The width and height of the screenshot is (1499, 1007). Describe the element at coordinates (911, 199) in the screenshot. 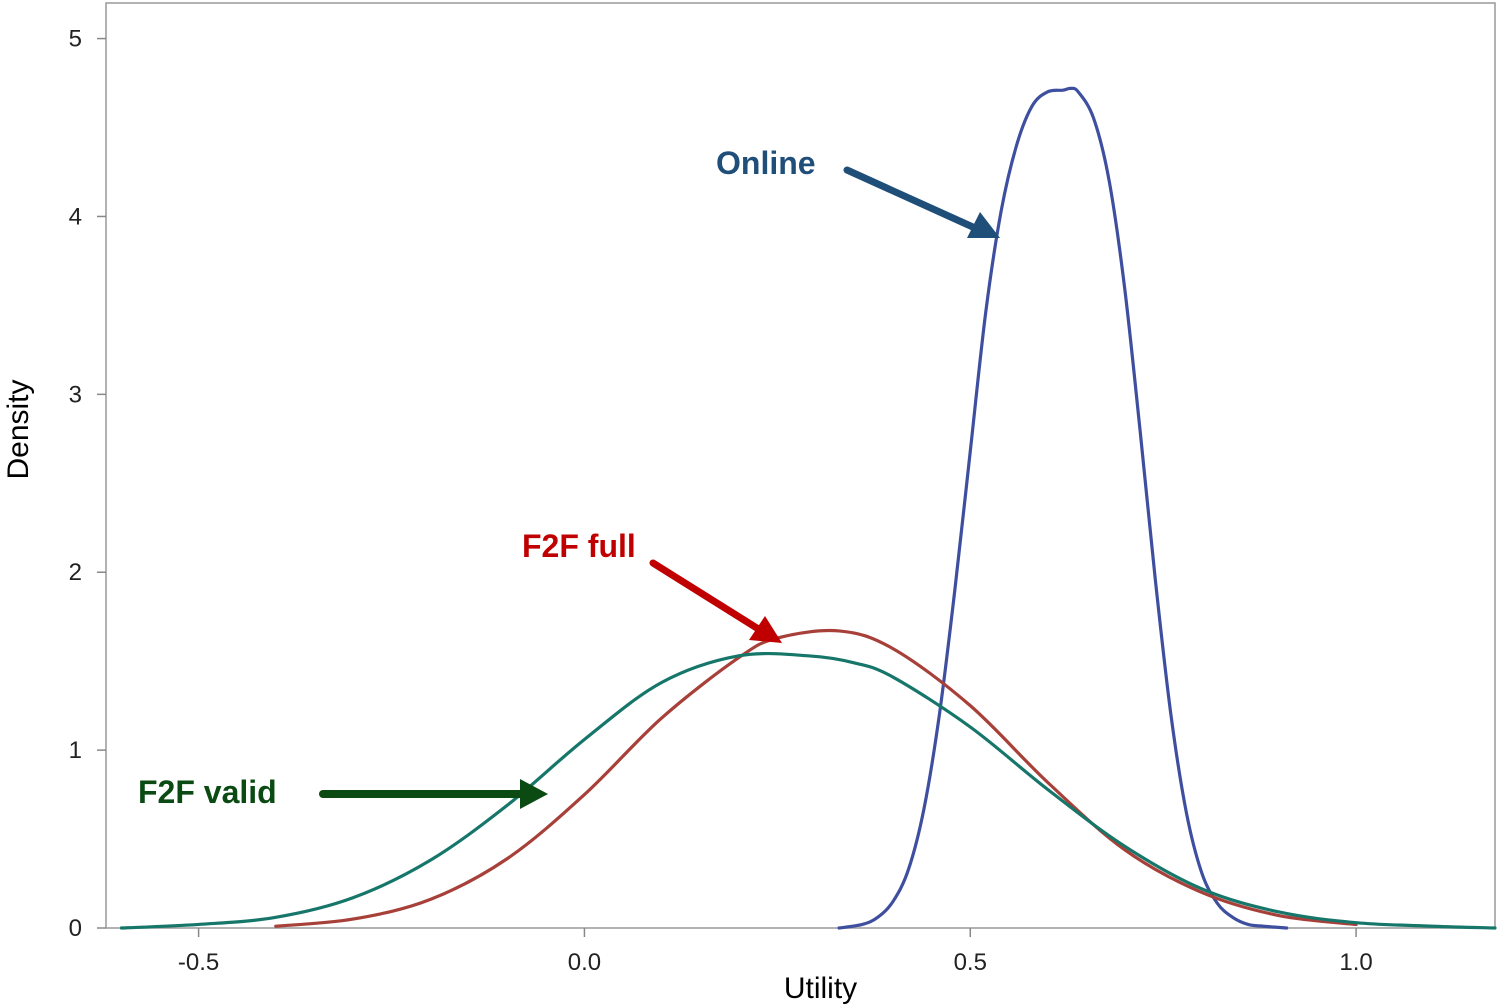

I see `annotation-online-arrow-shaft` at that location.